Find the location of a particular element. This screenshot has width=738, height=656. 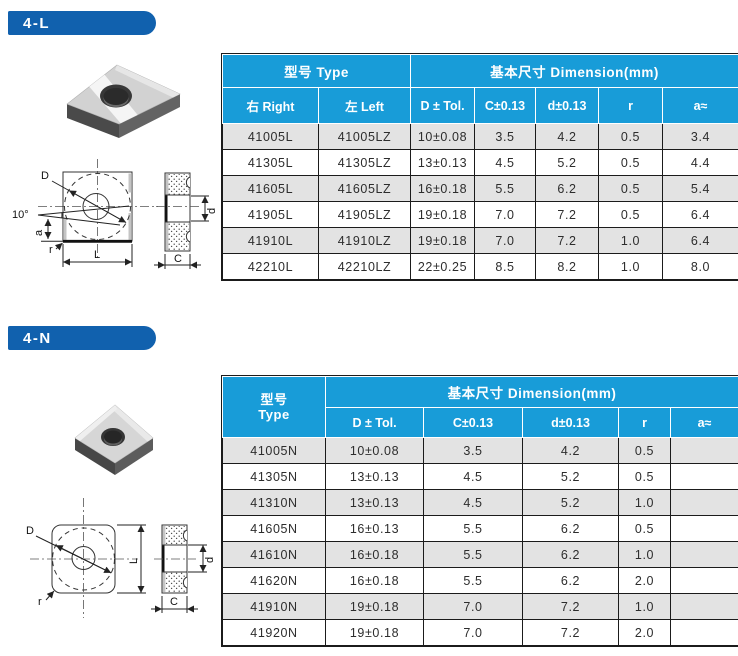

spec-row: 42210L 42210LZ 22±0.25 8.5 8.2 1.0 8.0 is located at coordinates (480, 266).